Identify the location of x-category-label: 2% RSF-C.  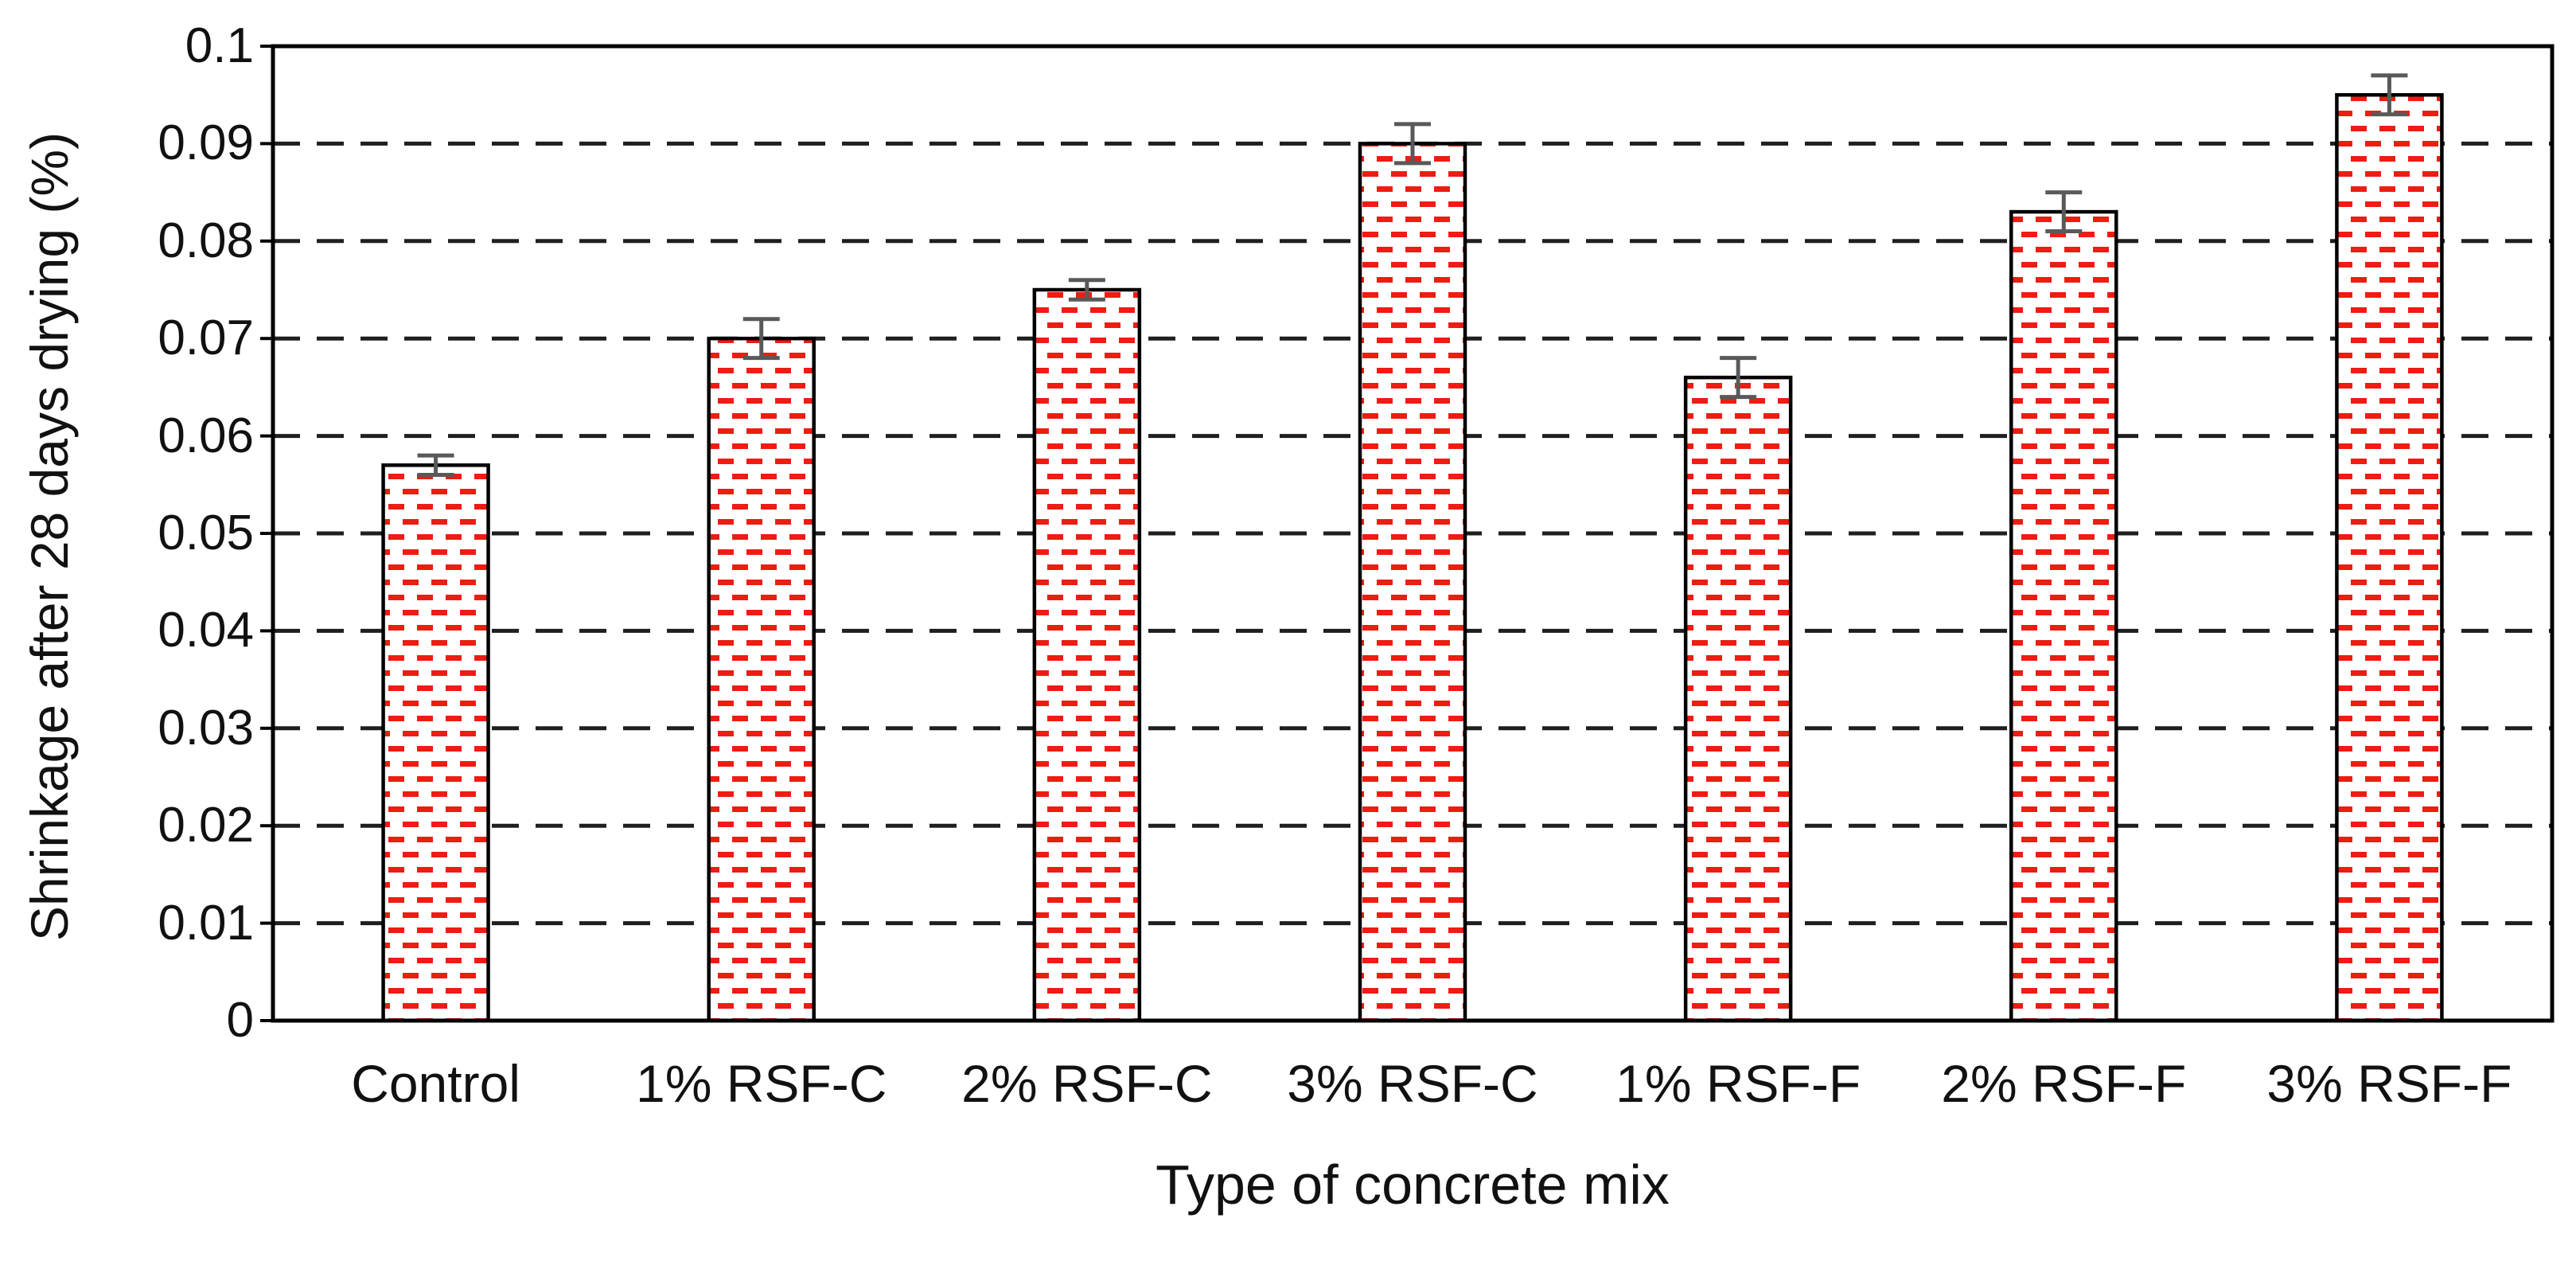
(1087, 1084).